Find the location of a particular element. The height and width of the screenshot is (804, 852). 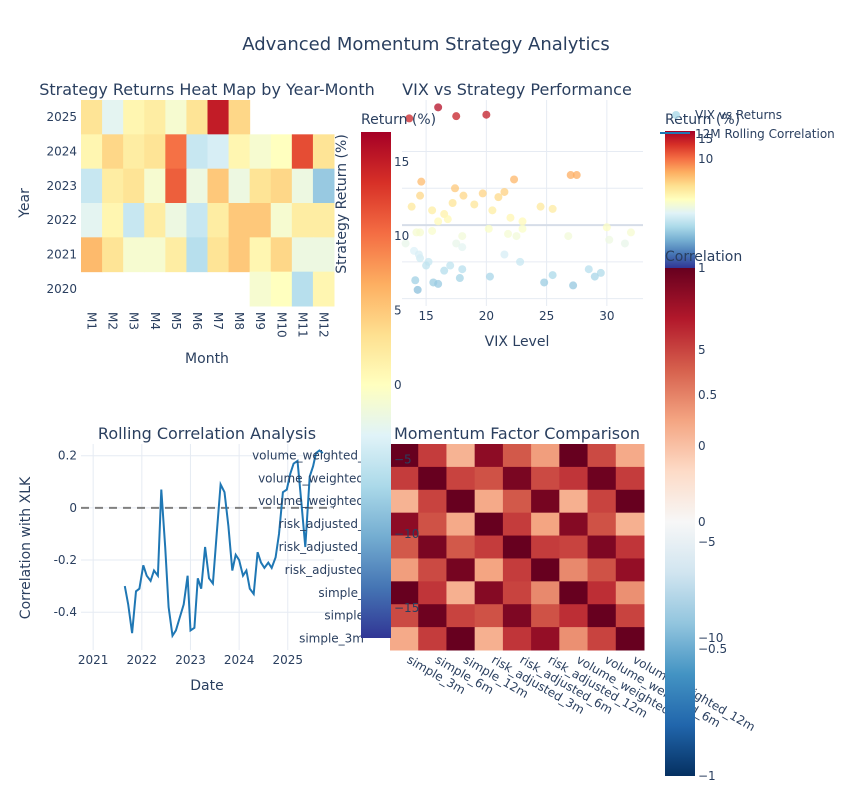

legend: VIX vs Returns 12M Rolling Correlation is located at coordinates (747, 124).